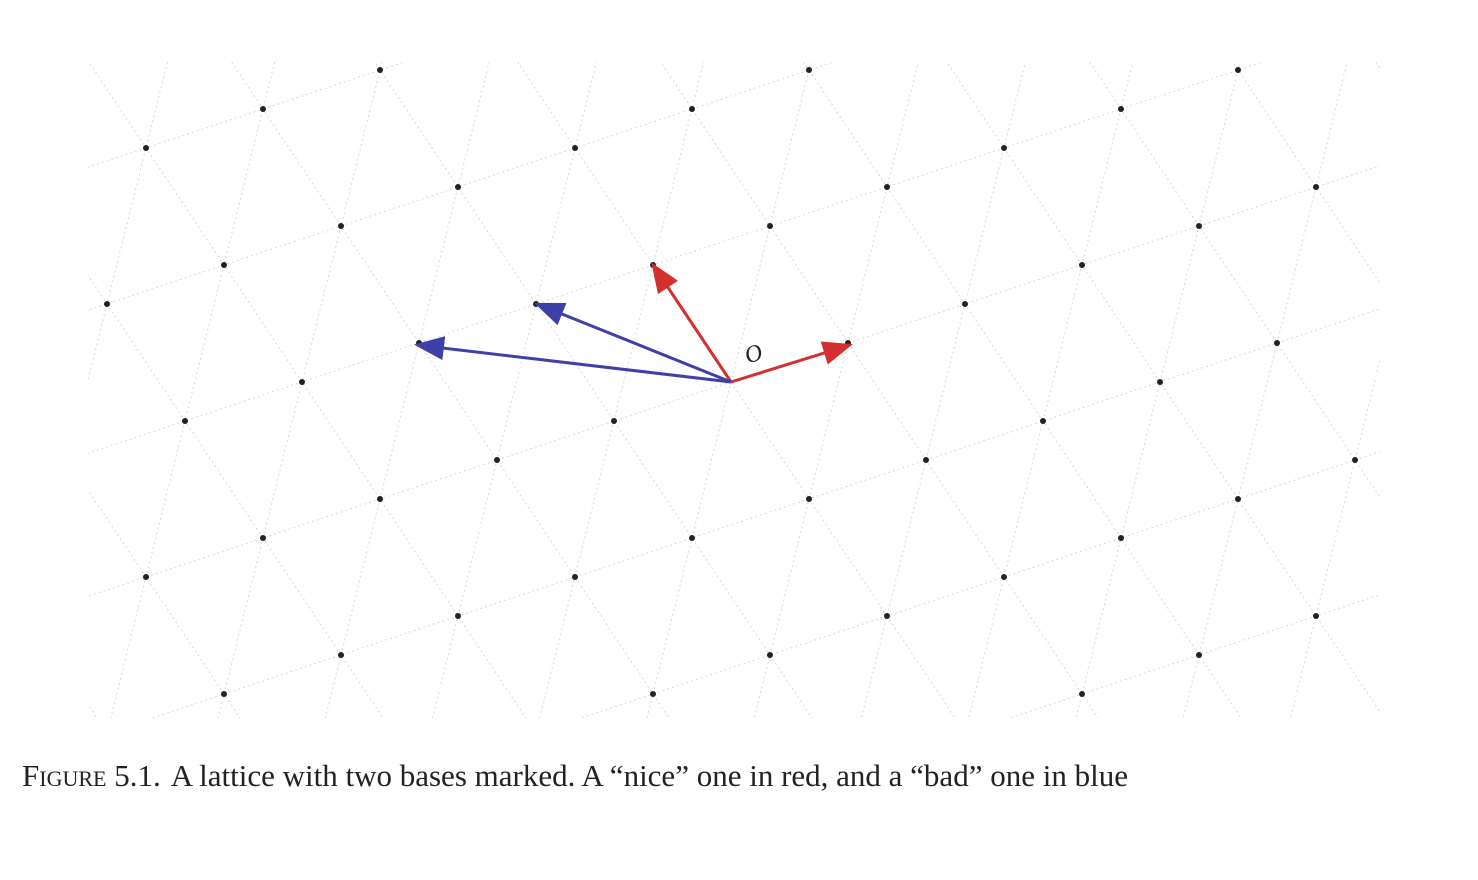  Describe the element at coordinates (753, 354) in the screenshot. I see `origin-label: O` at that location.